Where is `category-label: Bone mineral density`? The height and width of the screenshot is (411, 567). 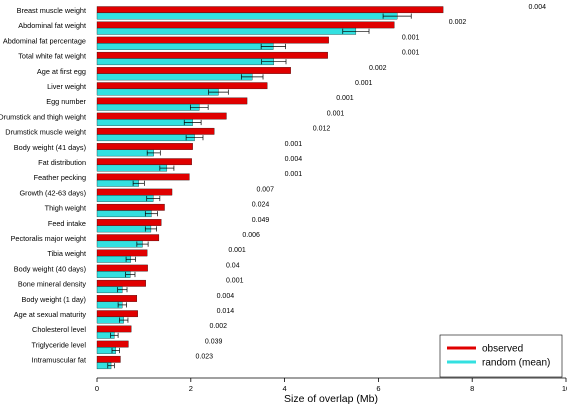
category-label: Bone mineral density is located at coordinates (52, 284).